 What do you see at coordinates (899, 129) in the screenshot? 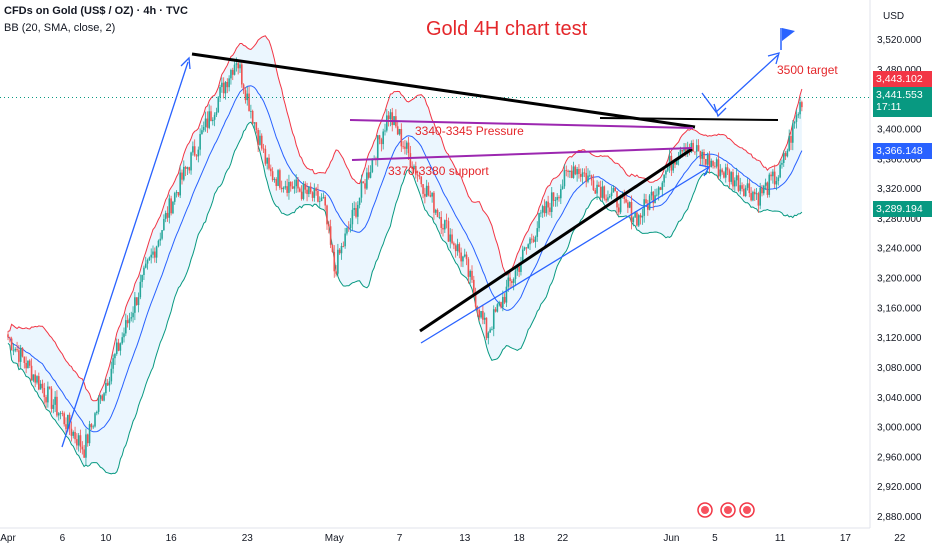
I see `y-tick-label: 3,400.000` at bounding box center [899, 129].